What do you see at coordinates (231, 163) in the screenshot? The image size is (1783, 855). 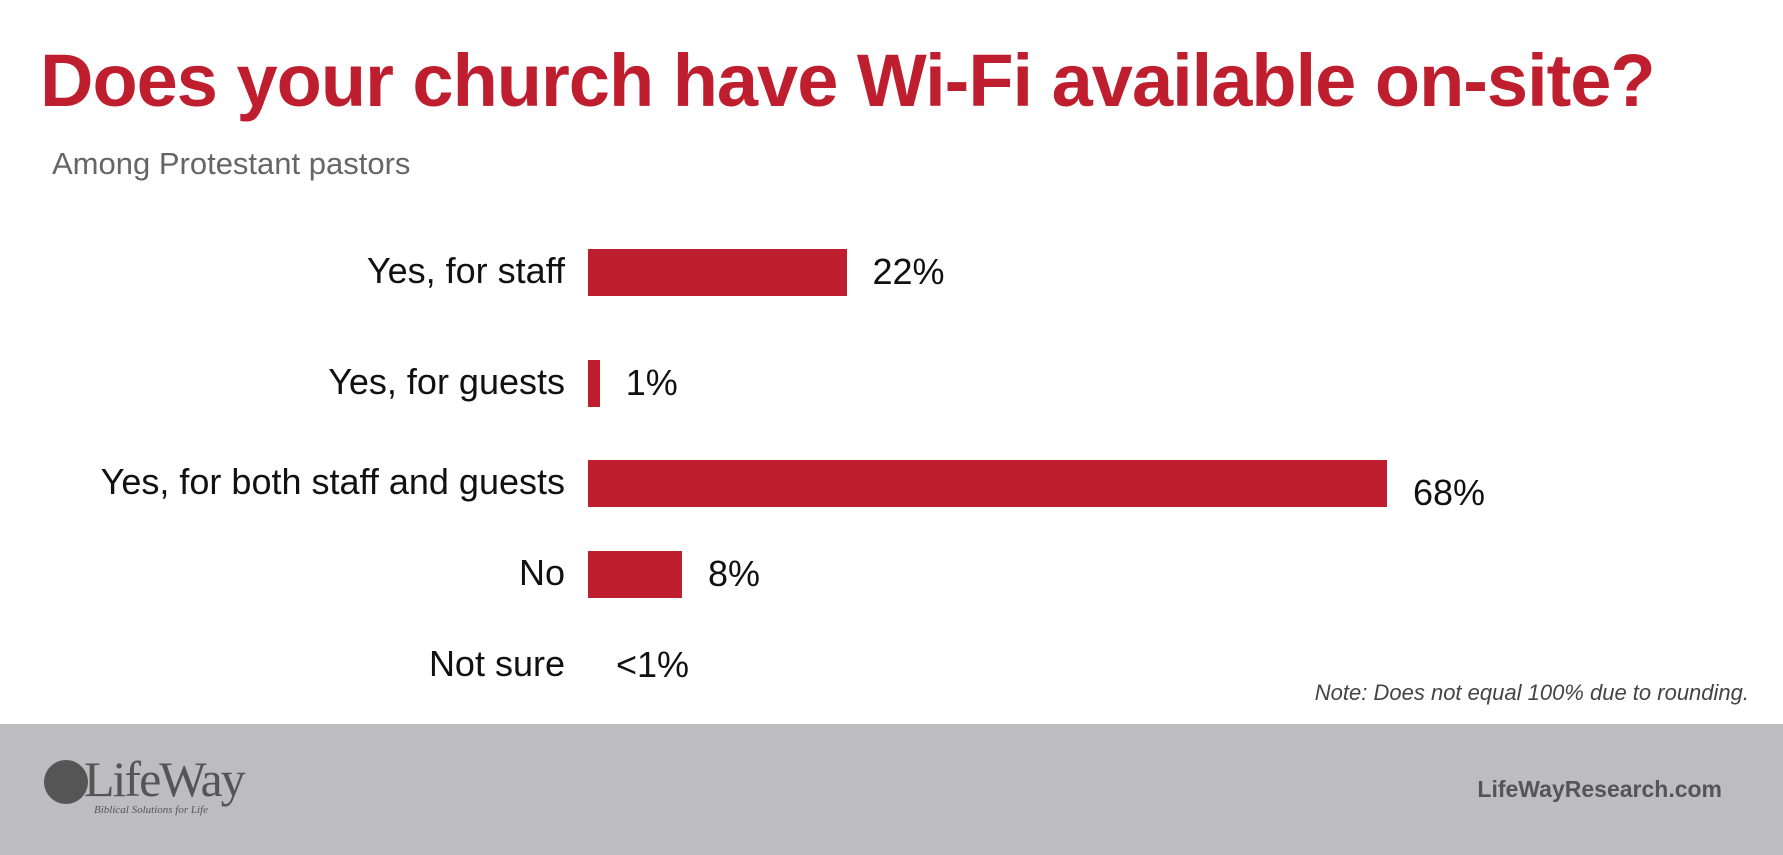 I see `chart-subtitle: Among Protestant pastors` at bounding box center [231, 163].